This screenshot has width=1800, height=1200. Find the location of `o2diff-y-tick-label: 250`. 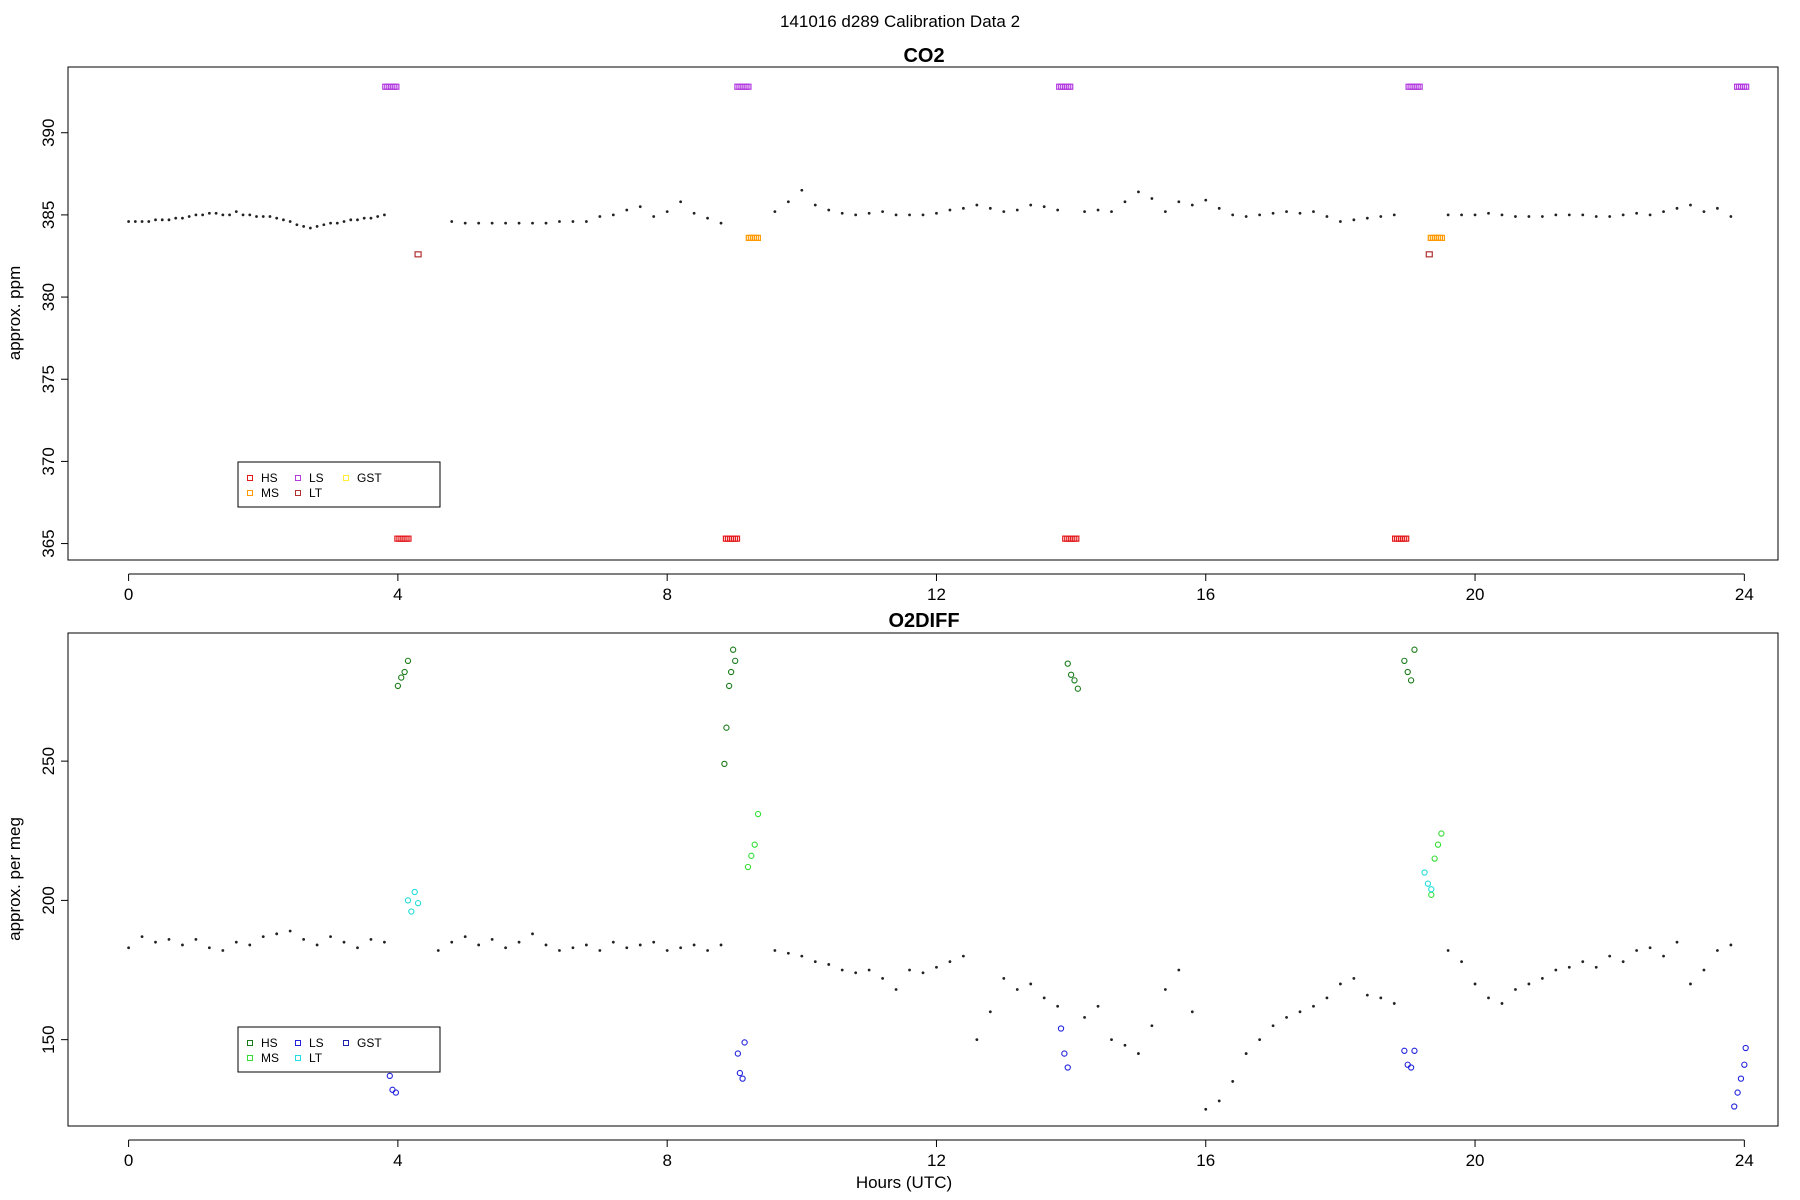

o2diff-y-tick-label: 250 is located at coordinates (48, 761).